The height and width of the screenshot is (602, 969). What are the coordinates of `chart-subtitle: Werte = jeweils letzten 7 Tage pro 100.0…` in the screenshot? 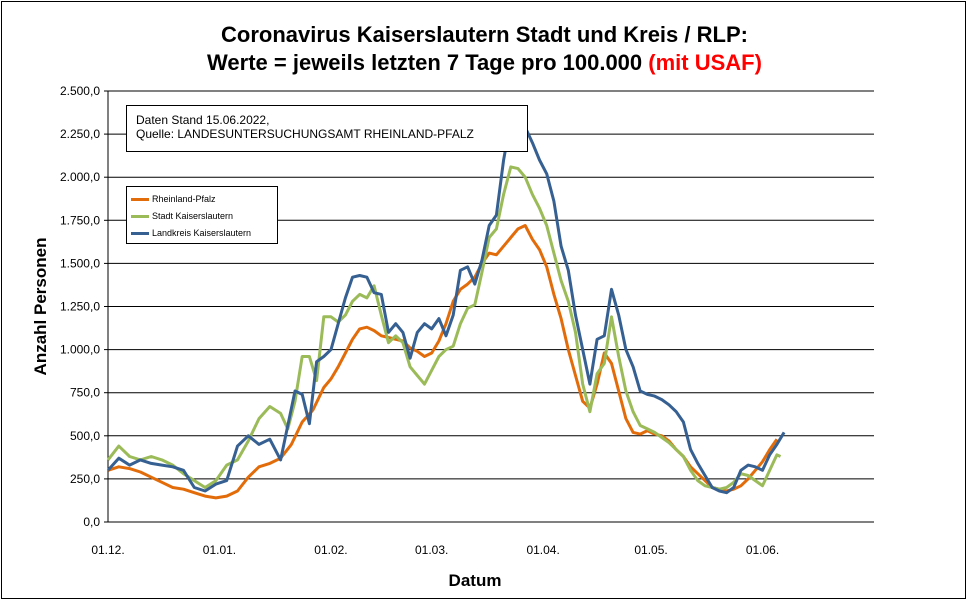 It's located at (484, 63).